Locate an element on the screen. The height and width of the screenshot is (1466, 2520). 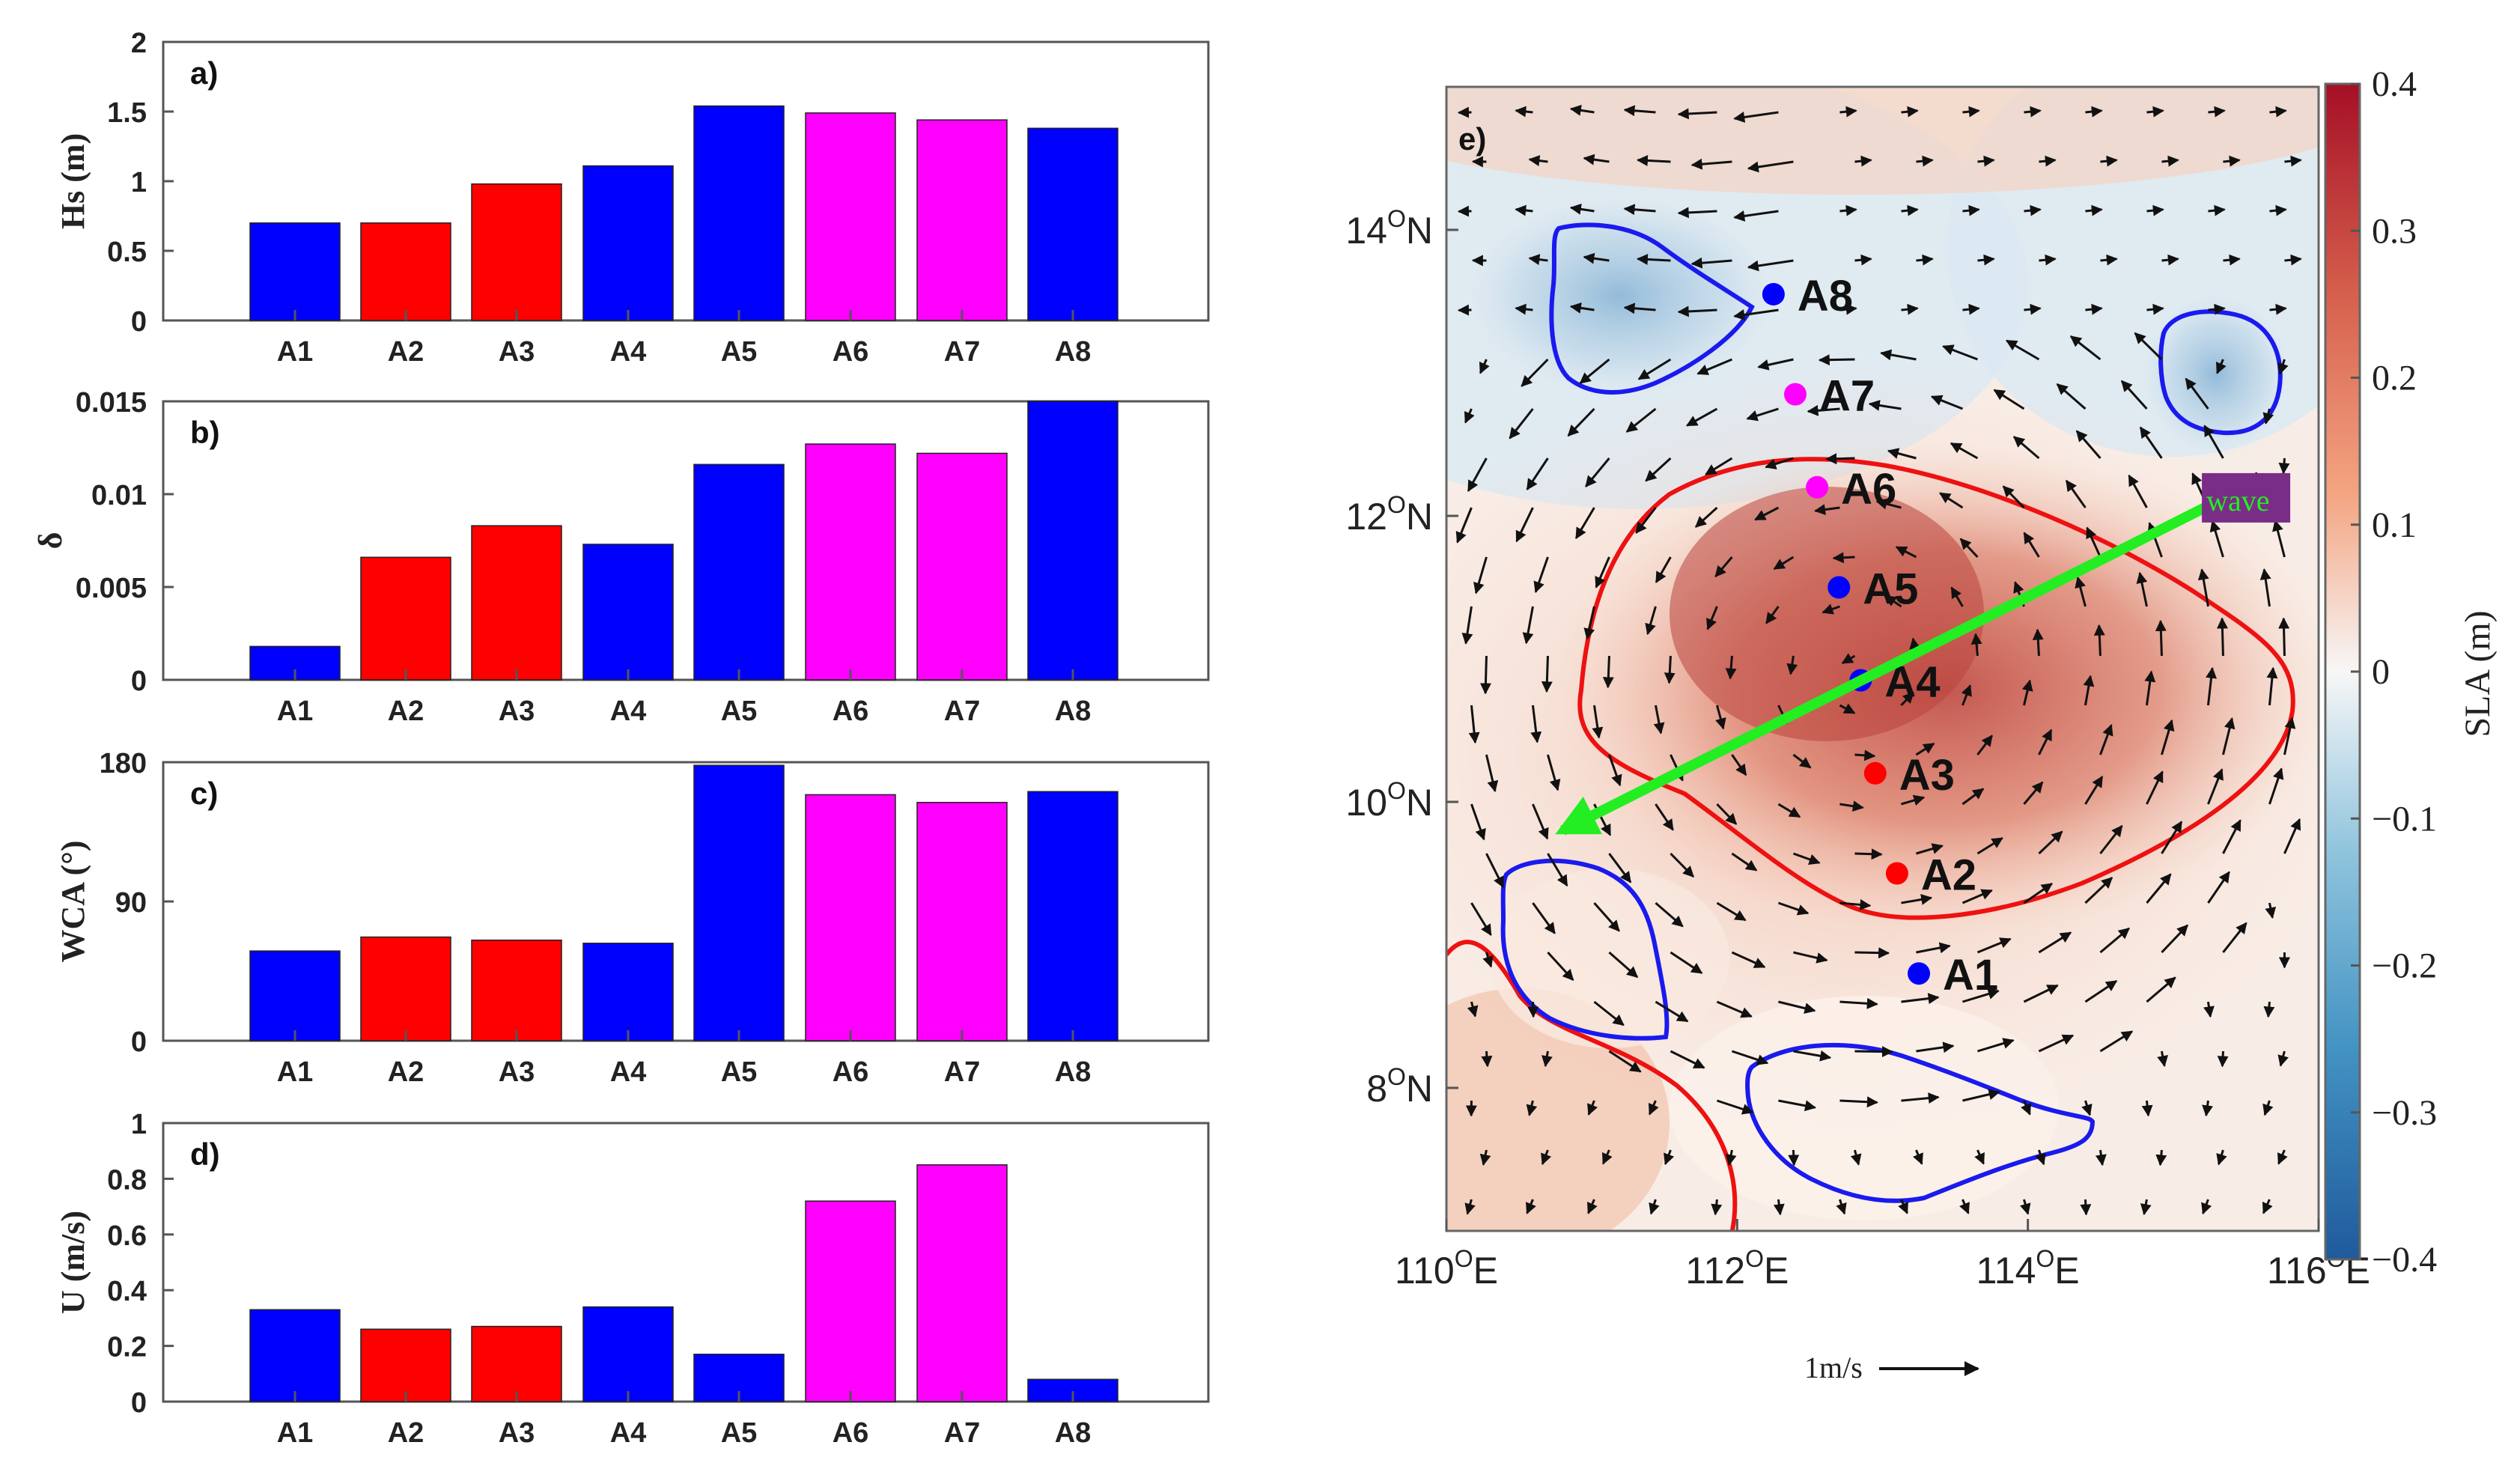
ylabel: δ is located at coordinates (50, 541).